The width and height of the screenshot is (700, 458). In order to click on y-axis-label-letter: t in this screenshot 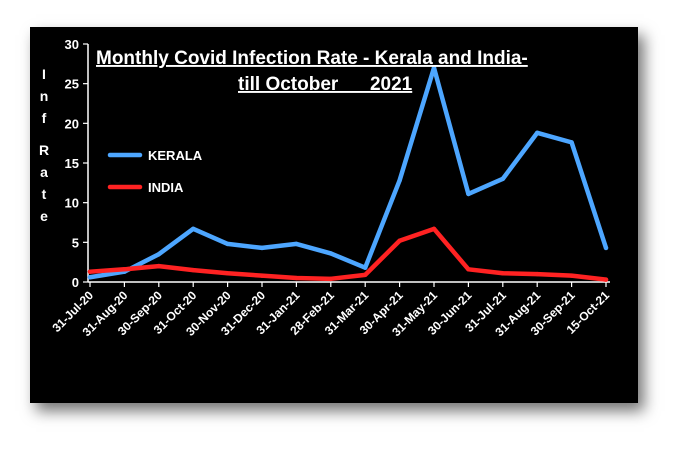, I will do `click(44, 194)`.